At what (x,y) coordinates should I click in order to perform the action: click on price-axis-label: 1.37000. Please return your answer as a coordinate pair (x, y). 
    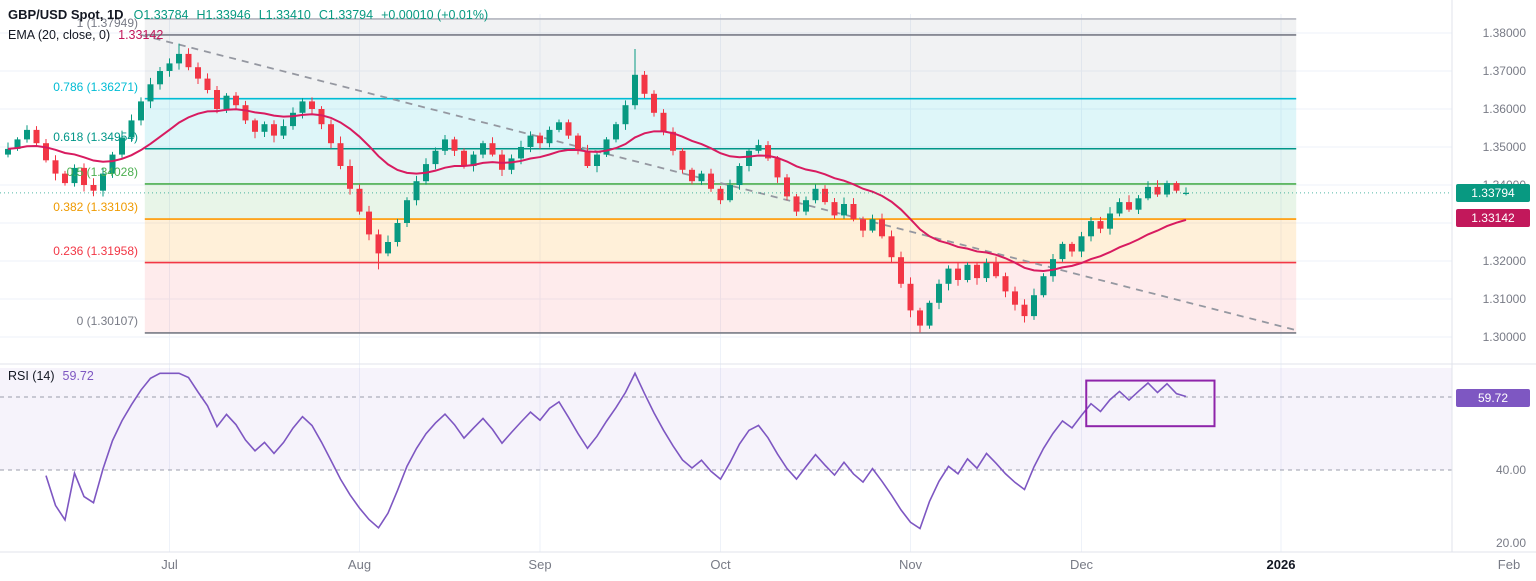
    Looking at the image, I should click on (1504, 71).